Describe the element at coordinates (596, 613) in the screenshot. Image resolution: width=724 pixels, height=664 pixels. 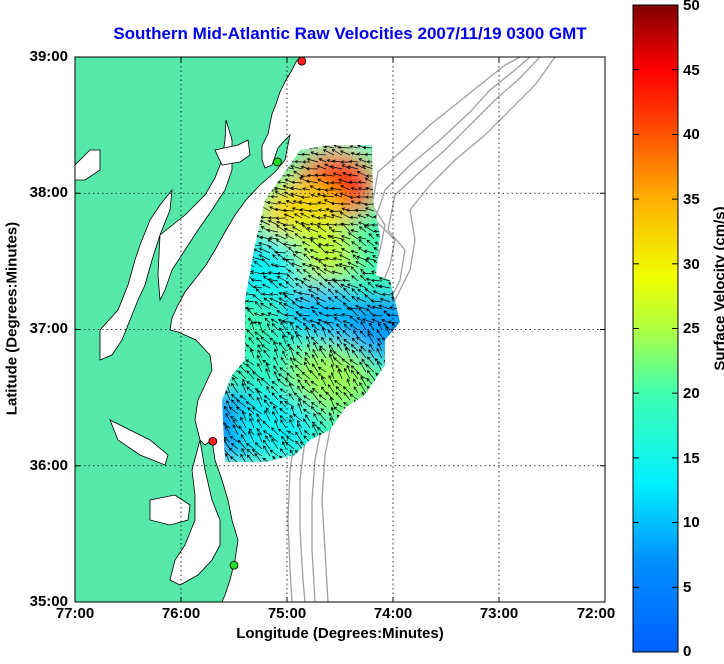
I see `x-tick-label: 72:00` at that location.